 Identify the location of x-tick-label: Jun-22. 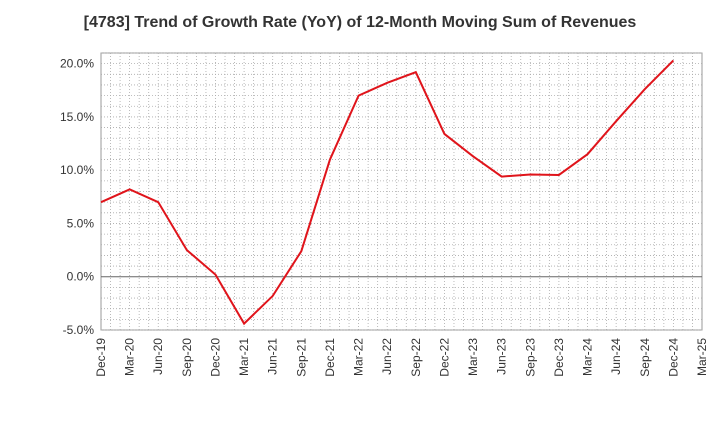
(387, 356).